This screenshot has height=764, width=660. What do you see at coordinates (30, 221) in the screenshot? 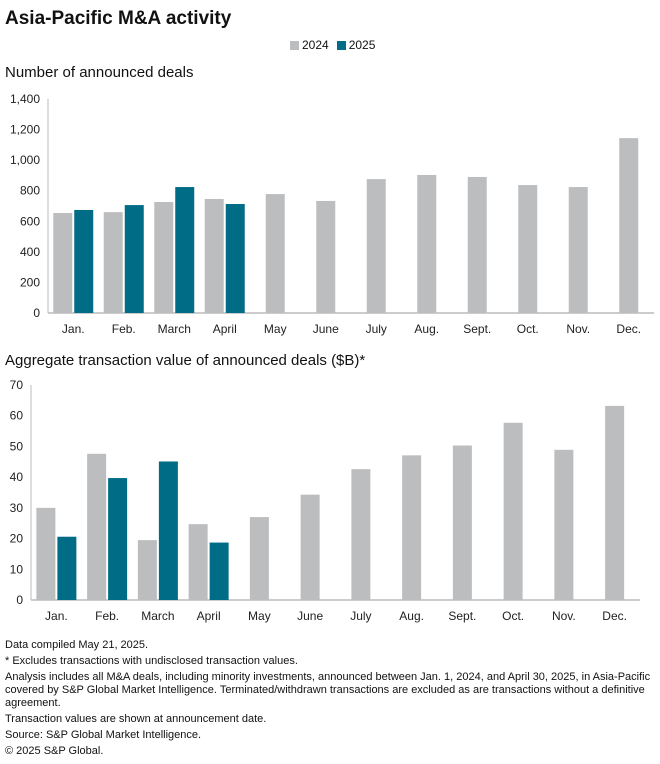
I see `y-tick-label: 600` at bounding box center [30, 221].